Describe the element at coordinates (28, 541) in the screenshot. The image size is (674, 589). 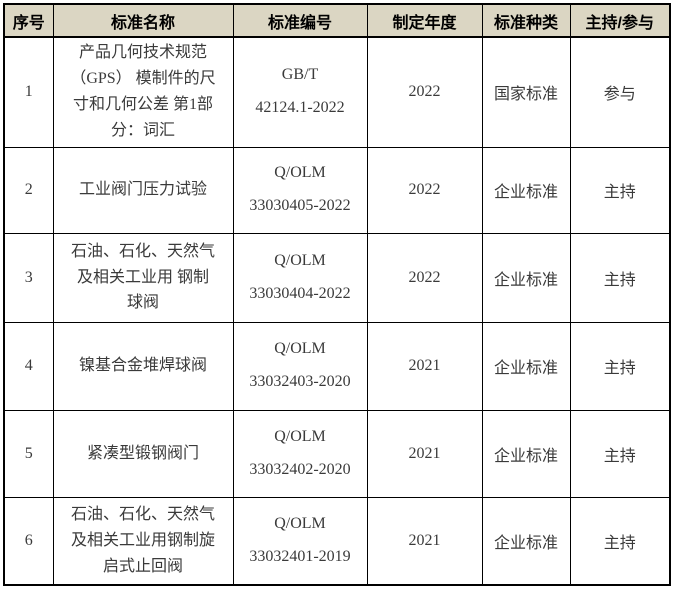
I see `cell-no: 6` at that location.